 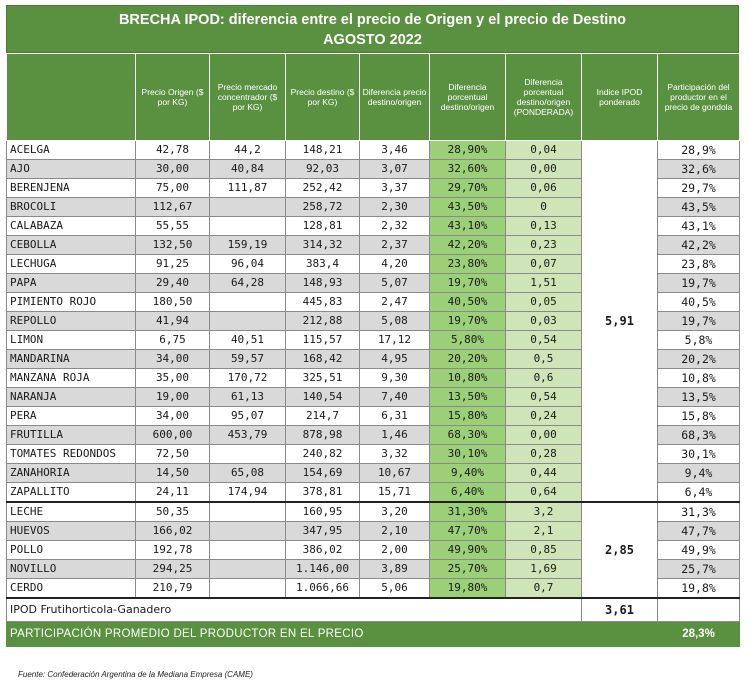 I want to click on cell-origin: 24,11, so click(x=172, y=492).